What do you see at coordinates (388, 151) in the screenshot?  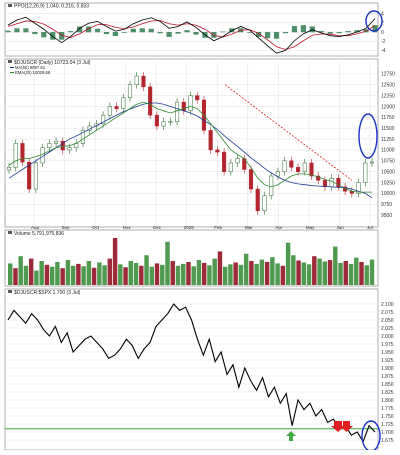 I see `y-tick-label: 11000` at bounding box center [388, 151].